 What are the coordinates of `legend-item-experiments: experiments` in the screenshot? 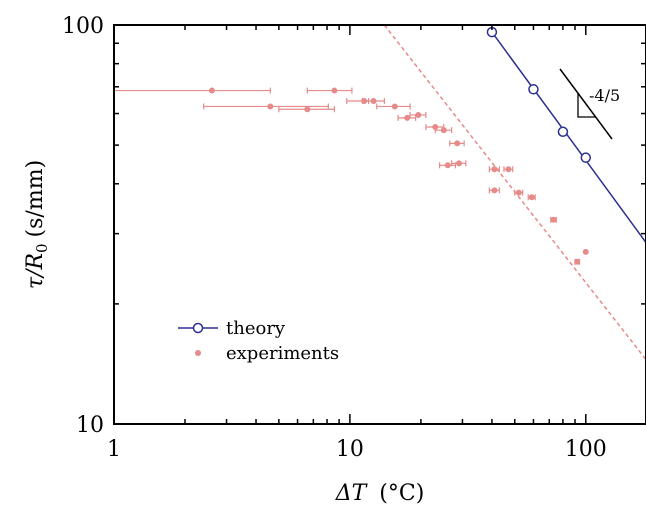 It's located at (267, 353).